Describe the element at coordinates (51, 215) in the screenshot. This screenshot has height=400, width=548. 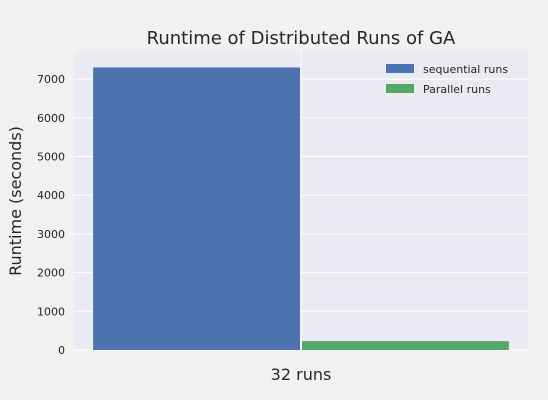
I see `y-axis-ticks: 0 1000 2000 3000 4000 5000 6000 7000` at that location.